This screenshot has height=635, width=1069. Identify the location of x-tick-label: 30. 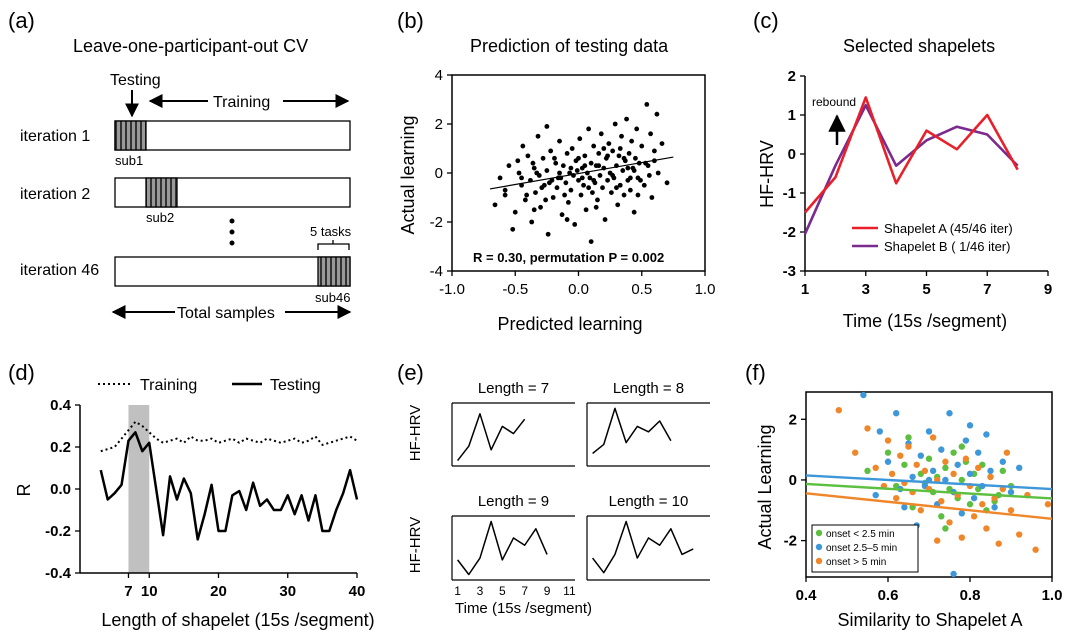
(287, 591).